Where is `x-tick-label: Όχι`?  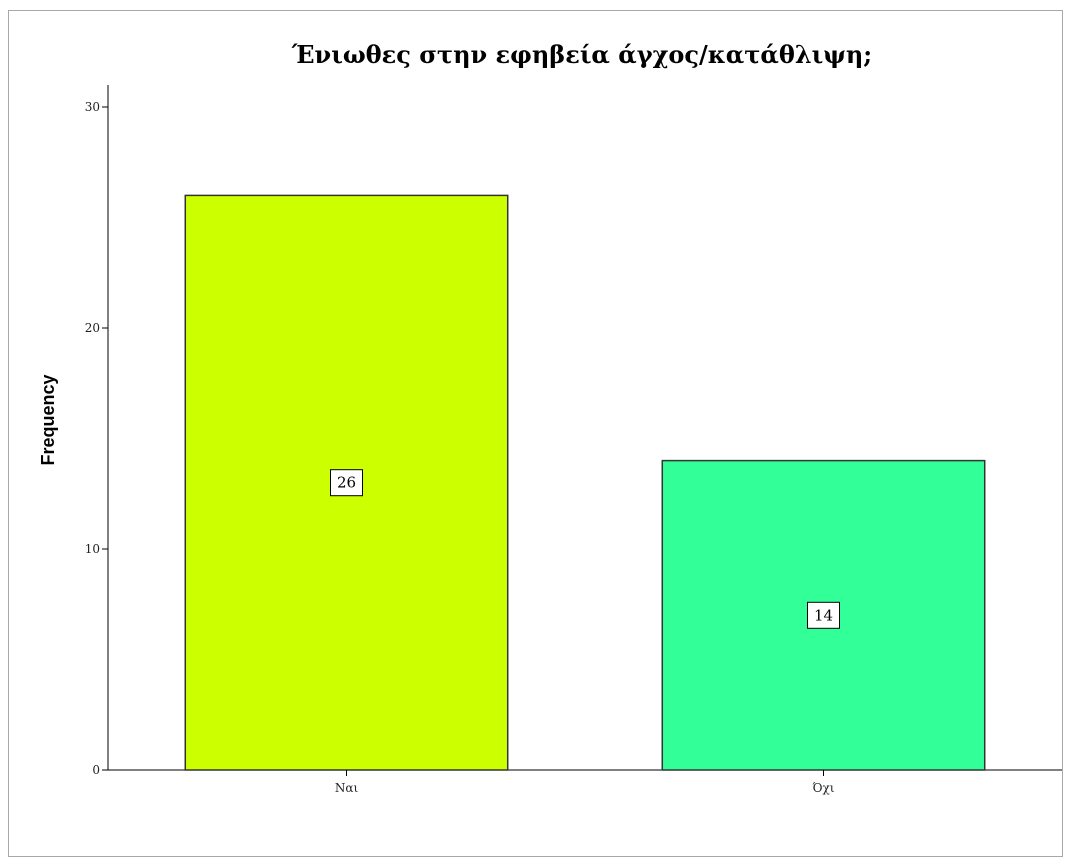 x-tick-label: Όχι is located at coordinates (823, 788).